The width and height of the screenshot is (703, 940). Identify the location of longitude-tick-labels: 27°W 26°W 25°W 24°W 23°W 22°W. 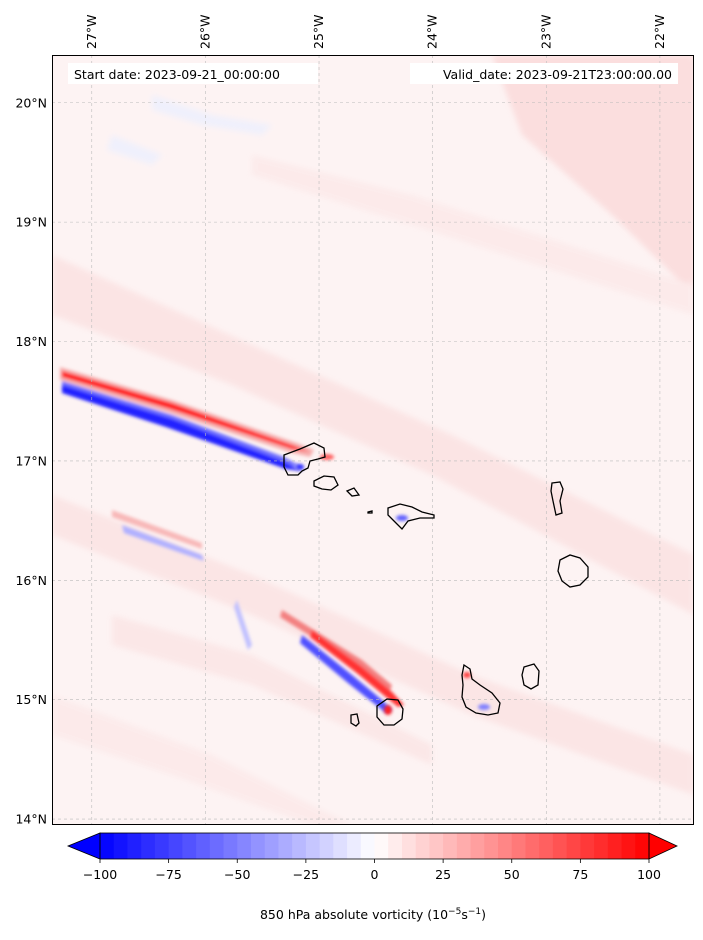
(375, 31).